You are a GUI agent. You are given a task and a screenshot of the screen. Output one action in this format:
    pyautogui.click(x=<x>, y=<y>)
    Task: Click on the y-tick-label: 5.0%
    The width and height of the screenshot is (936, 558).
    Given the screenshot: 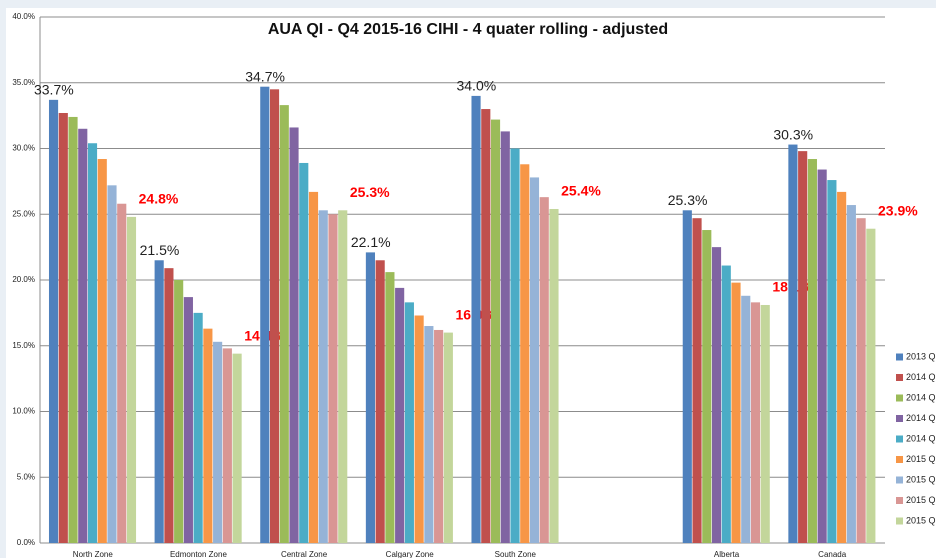 What is the action you would take?
    pyautogui.click(x=26, y=476)
    